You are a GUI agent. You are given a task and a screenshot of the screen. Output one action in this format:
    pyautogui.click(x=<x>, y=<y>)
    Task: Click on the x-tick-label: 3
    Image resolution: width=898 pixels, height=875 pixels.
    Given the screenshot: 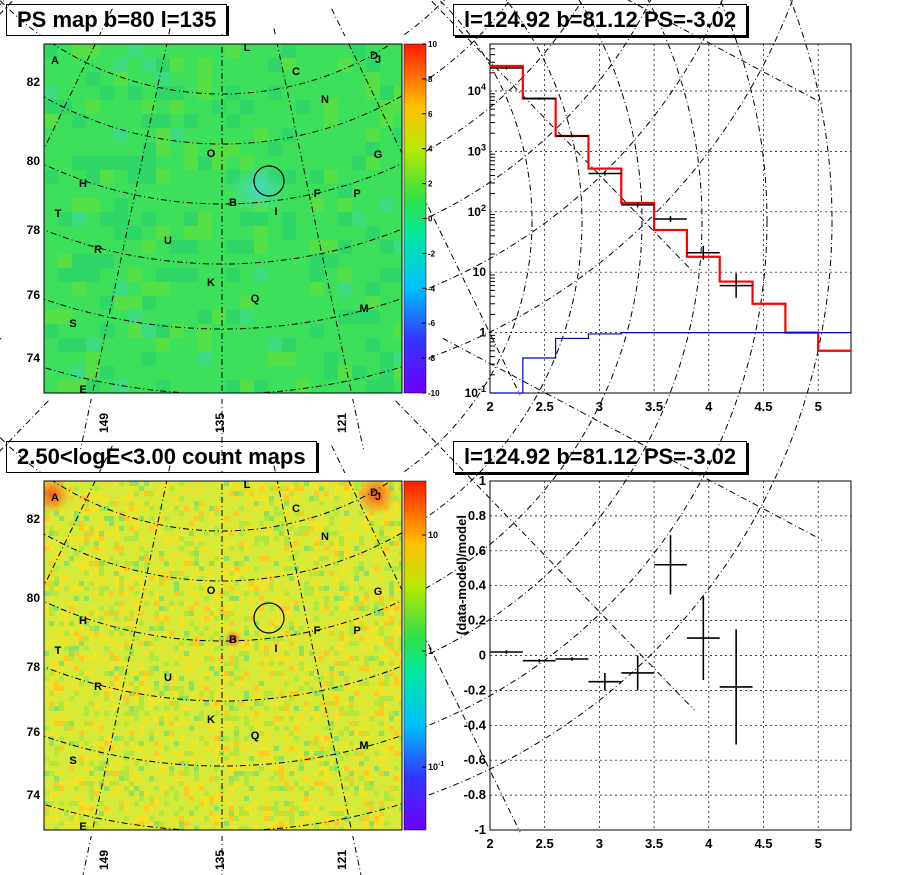 What is the action you would take?
    pyautogui.click(x=599, y=406)
    